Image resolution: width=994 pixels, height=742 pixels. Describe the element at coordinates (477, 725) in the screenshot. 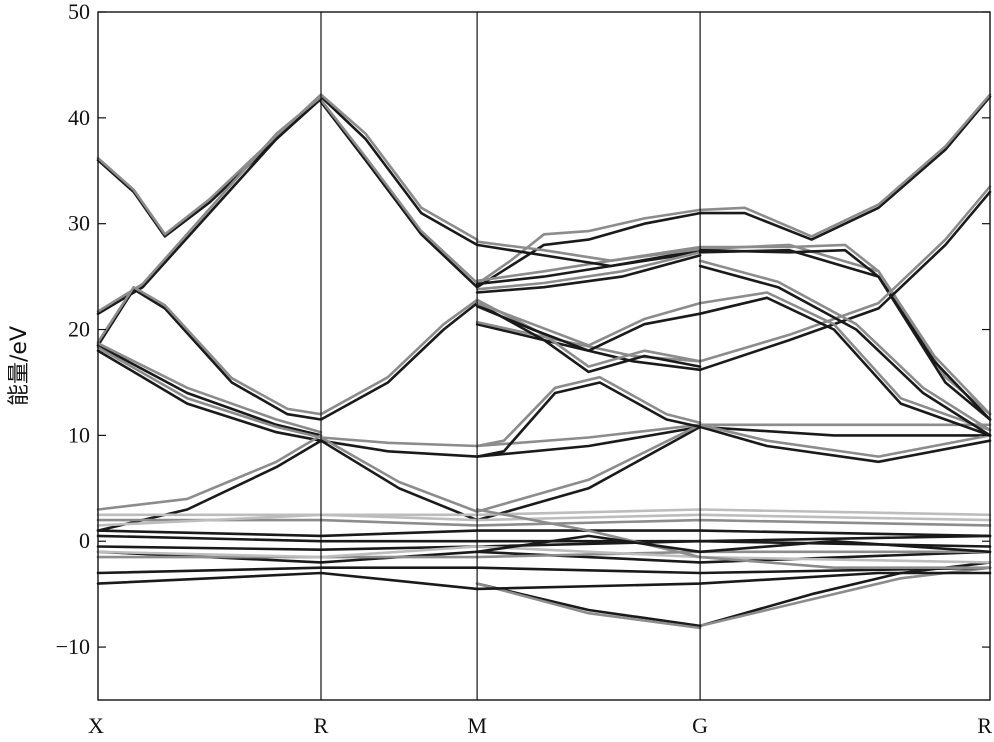

I see `x-tick-label-2: M` at that location.